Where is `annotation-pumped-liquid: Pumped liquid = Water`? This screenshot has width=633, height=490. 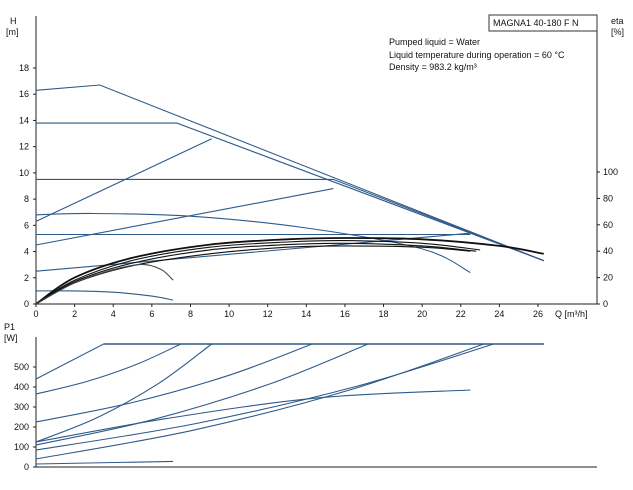
annotation-pumped-liquid: Pumped liquid = Water is located at coordinates (434, 42).